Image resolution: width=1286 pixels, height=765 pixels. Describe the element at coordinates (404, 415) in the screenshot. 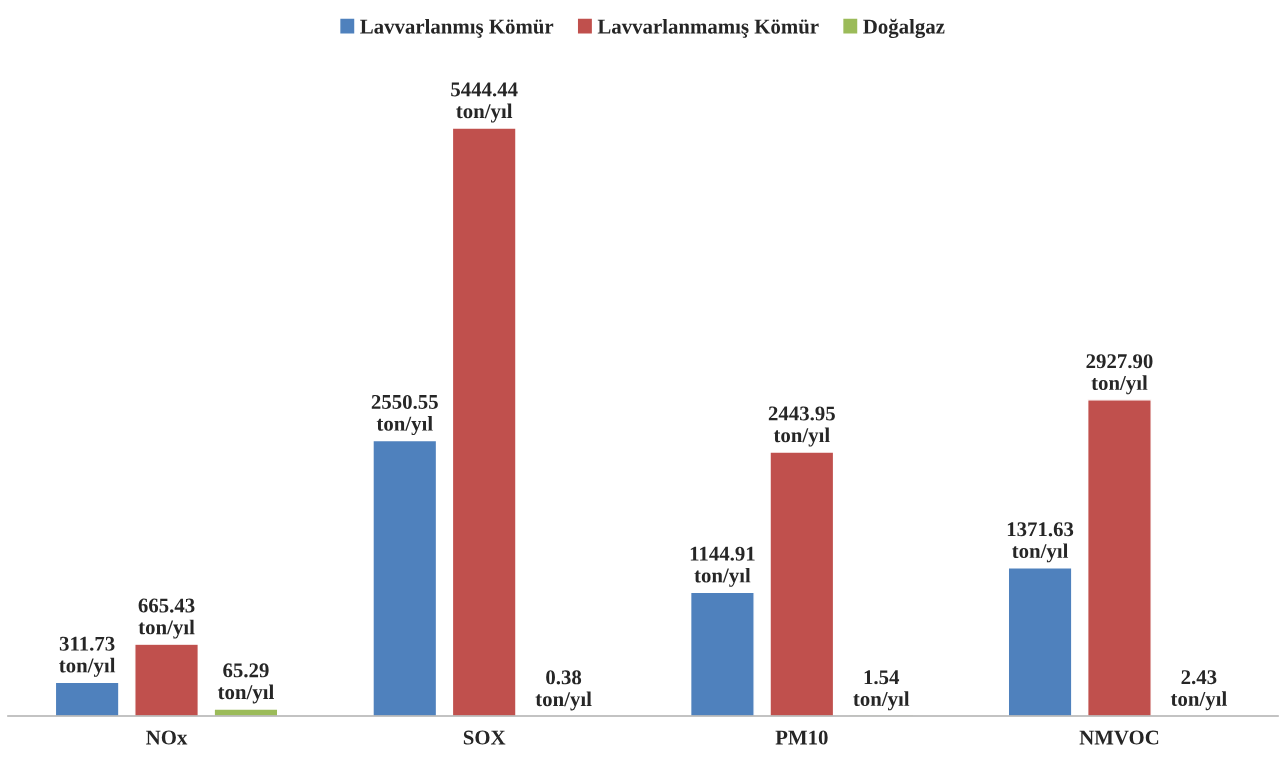

I see `data-label: 2550.55 ton/yıl` at that location.